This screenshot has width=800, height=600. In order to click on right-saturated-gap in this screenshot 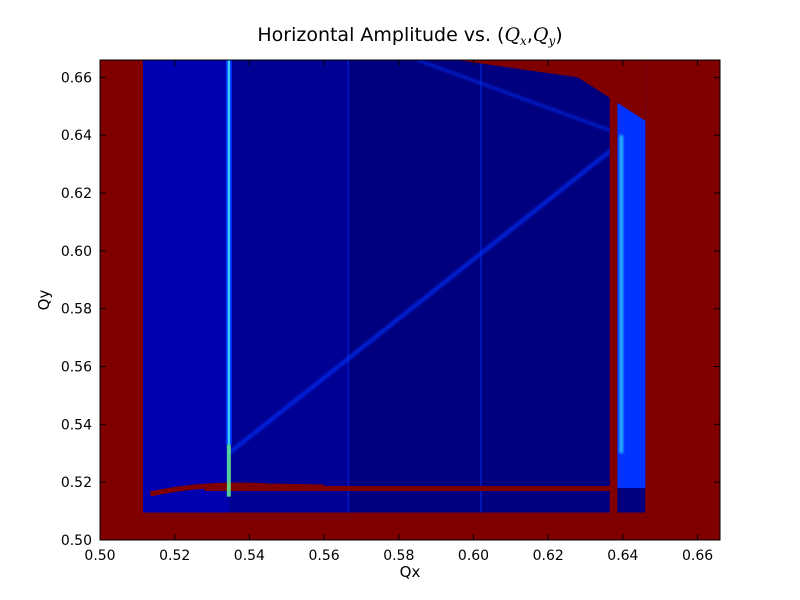, I will do `click(613, 286)`.